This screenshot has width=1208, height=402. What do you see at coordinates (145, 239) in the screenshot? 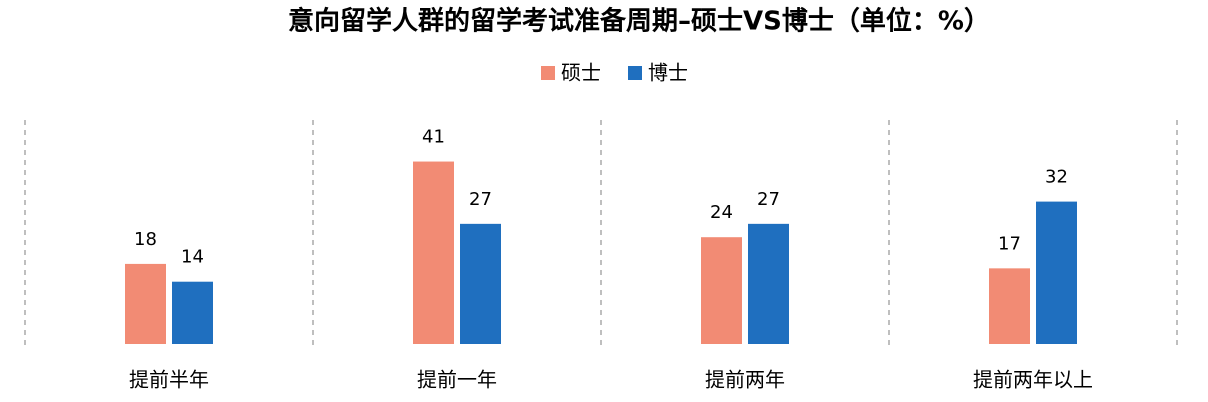
I see `value-label: 18` at bounding box center [145, 239].